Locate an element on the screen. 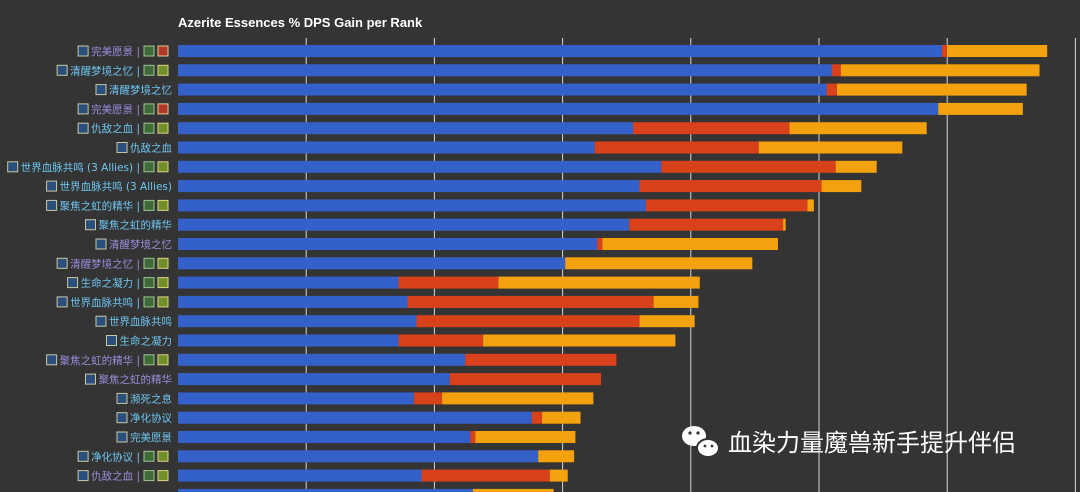  category-label-text: 世界血脉共鸣 is located at coordinates (140, 321).